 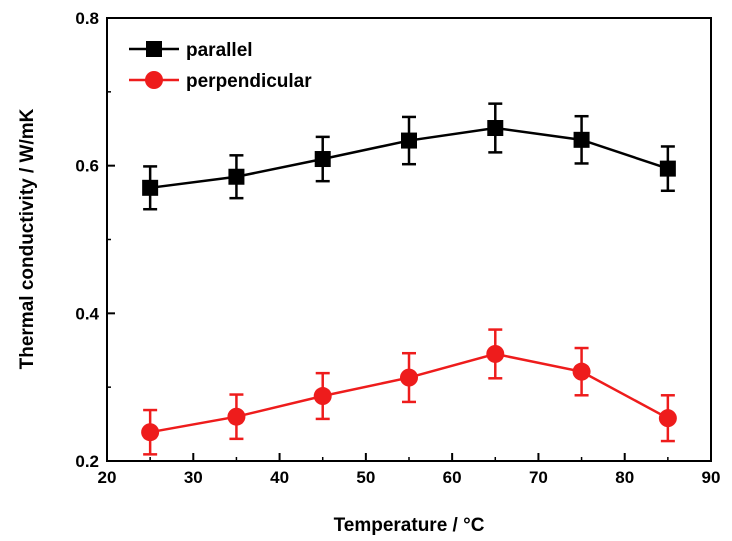 I want to click on x-tick-label: 90, so click(x=711, y=477).